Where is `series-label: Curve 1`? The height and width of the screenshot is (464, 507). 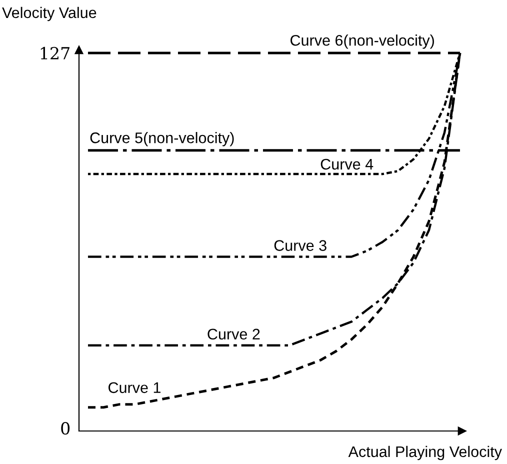
series-label: Curve 1 is located at coordinates (134, 388).